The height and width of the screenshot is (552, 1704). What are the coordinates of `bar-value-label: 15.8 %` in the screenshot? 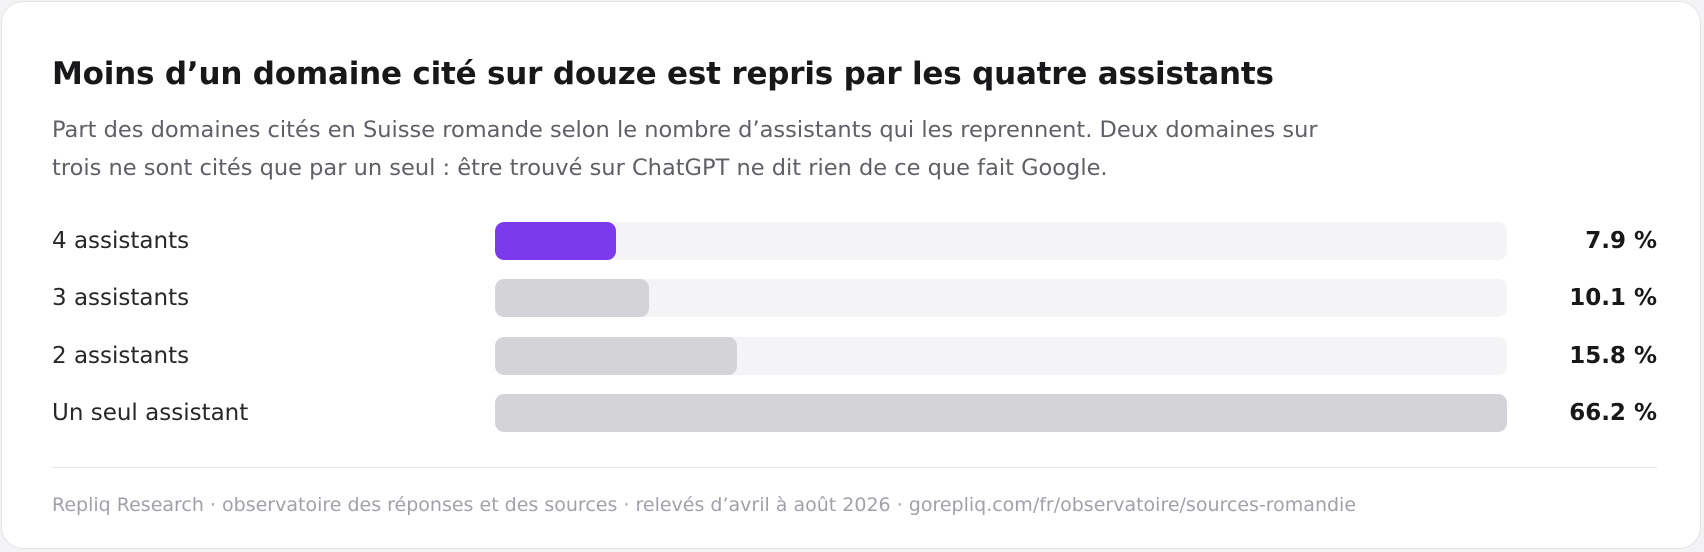 It's located at (1613, 356).